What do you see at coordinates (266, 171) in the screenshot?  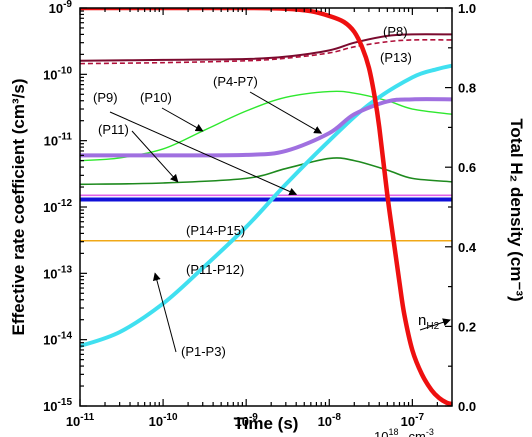 I see `series-line-p11` at bounding box center [266, 171].